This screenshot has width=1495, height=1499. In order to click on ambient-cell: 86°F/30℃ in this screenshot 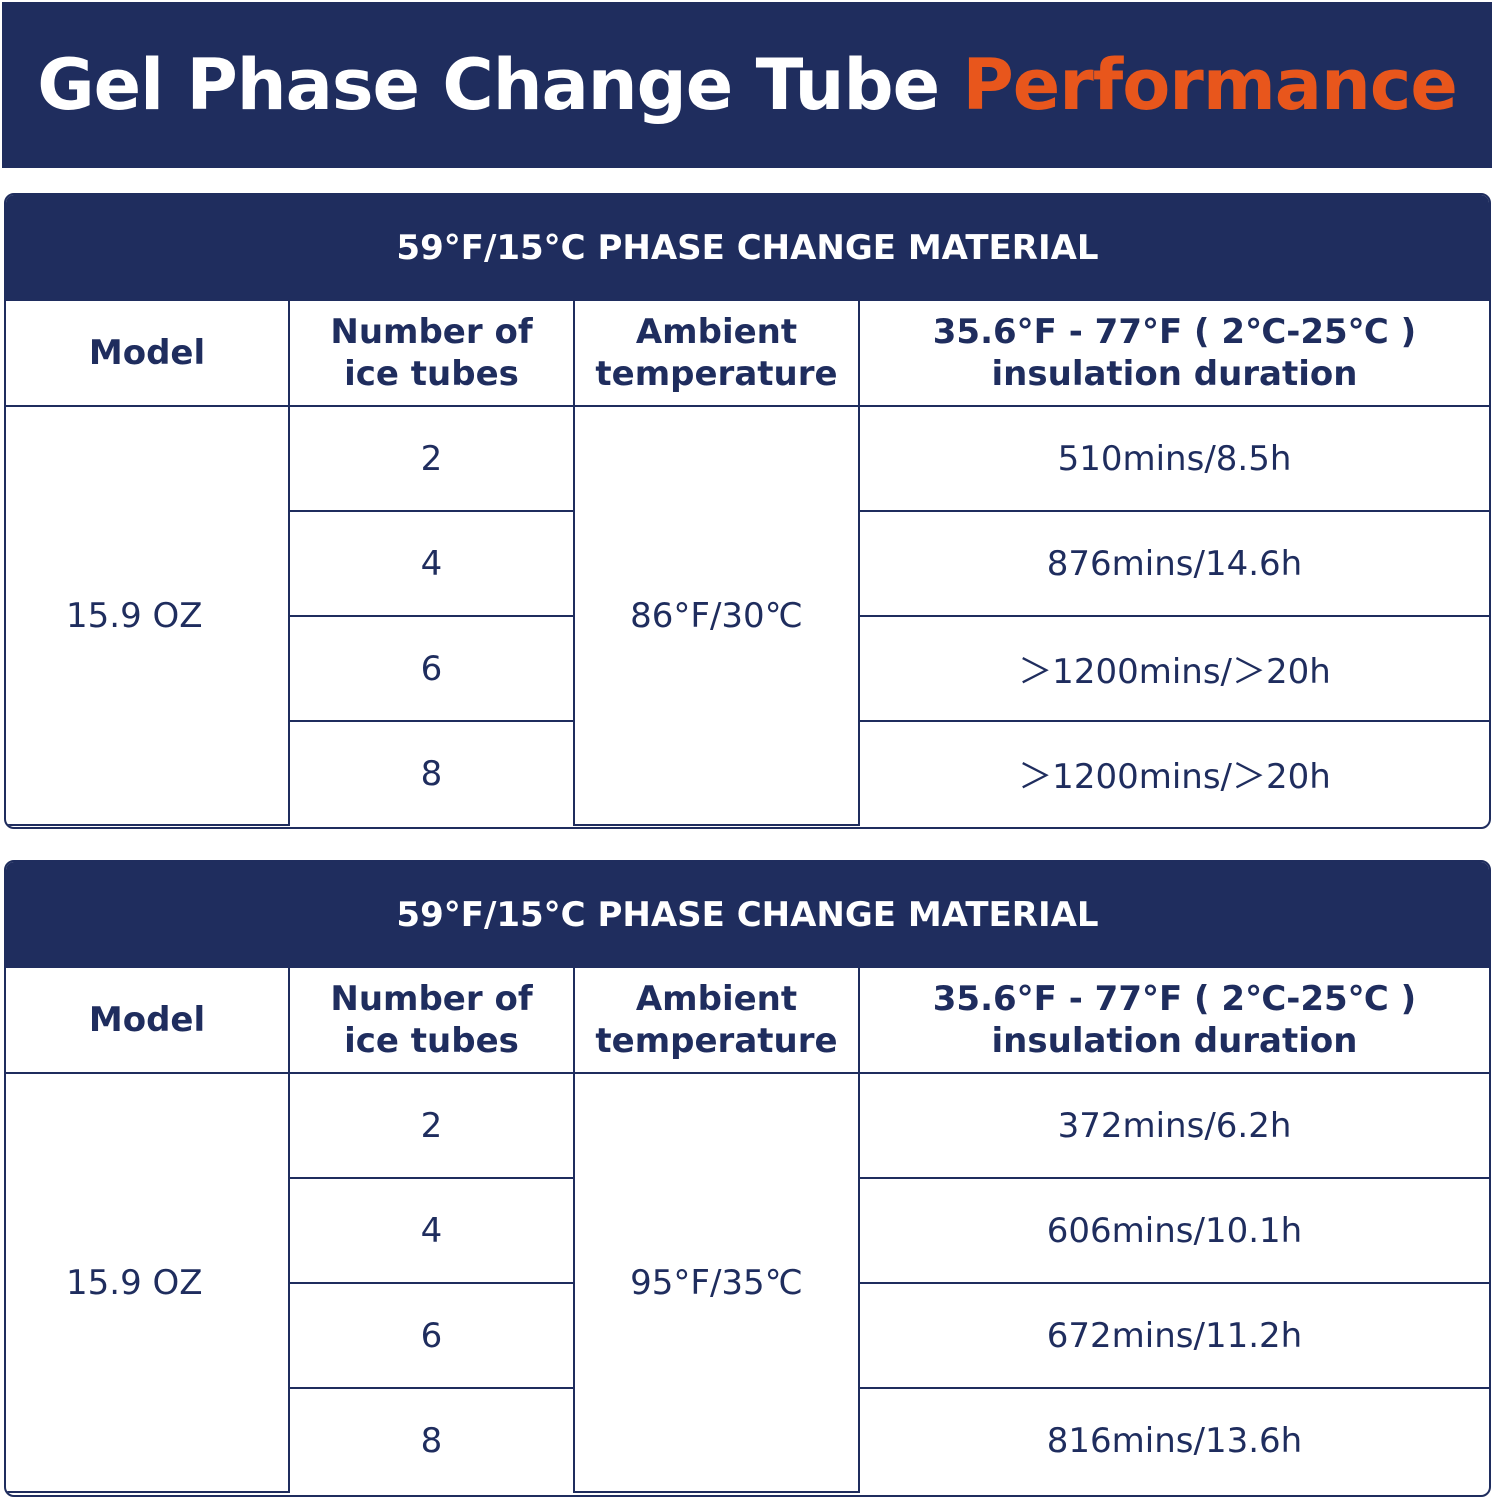, I will do `click(716, 615)`.